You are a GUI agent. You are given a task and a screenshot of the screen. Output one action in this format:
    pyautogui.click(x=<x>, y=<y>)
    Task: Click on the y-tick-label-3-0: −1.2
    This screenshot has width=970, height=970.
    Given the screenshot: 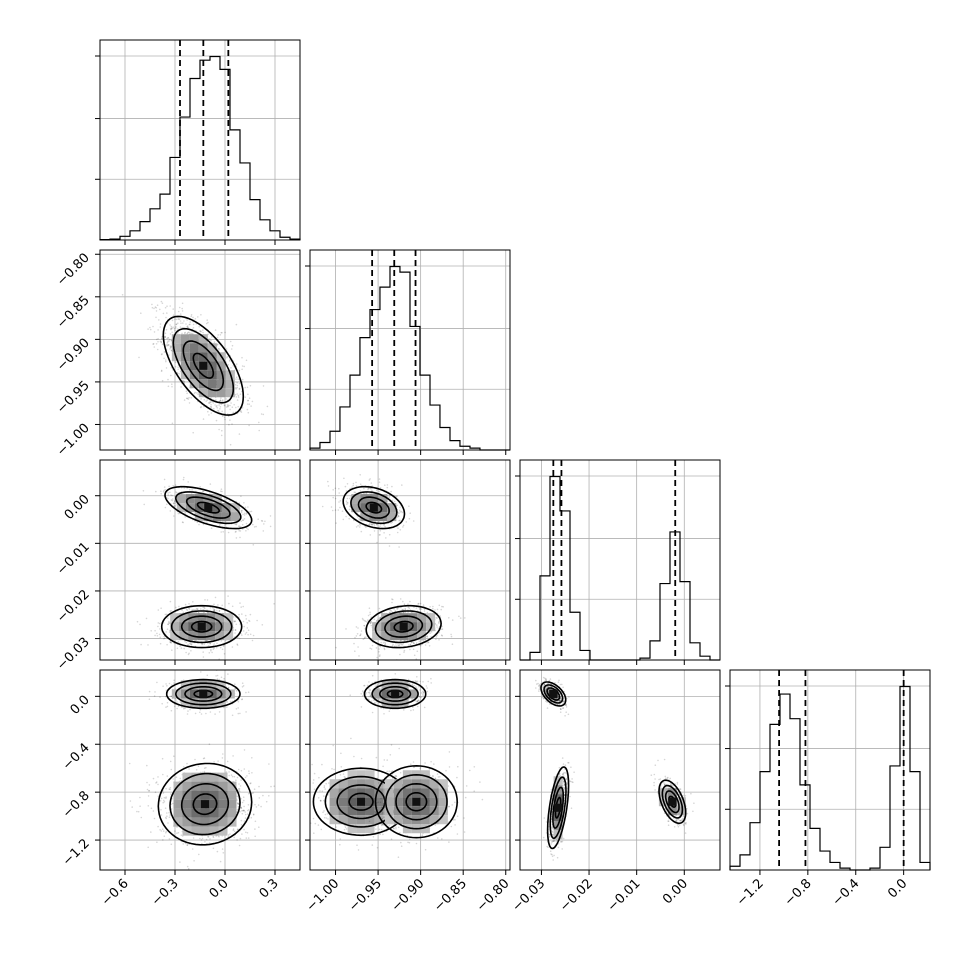 What is the action you would take?
    pyautogui.click(x=76, y=852)
    